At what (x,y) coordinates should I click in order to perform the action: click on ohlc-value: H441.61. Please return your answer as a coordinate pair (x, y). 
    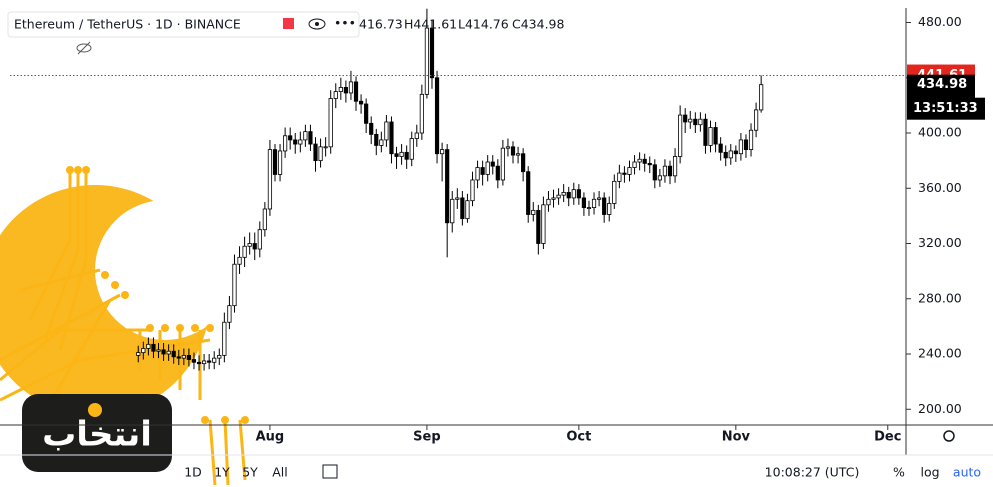
    Looking at the image, I should click on (430, 24).